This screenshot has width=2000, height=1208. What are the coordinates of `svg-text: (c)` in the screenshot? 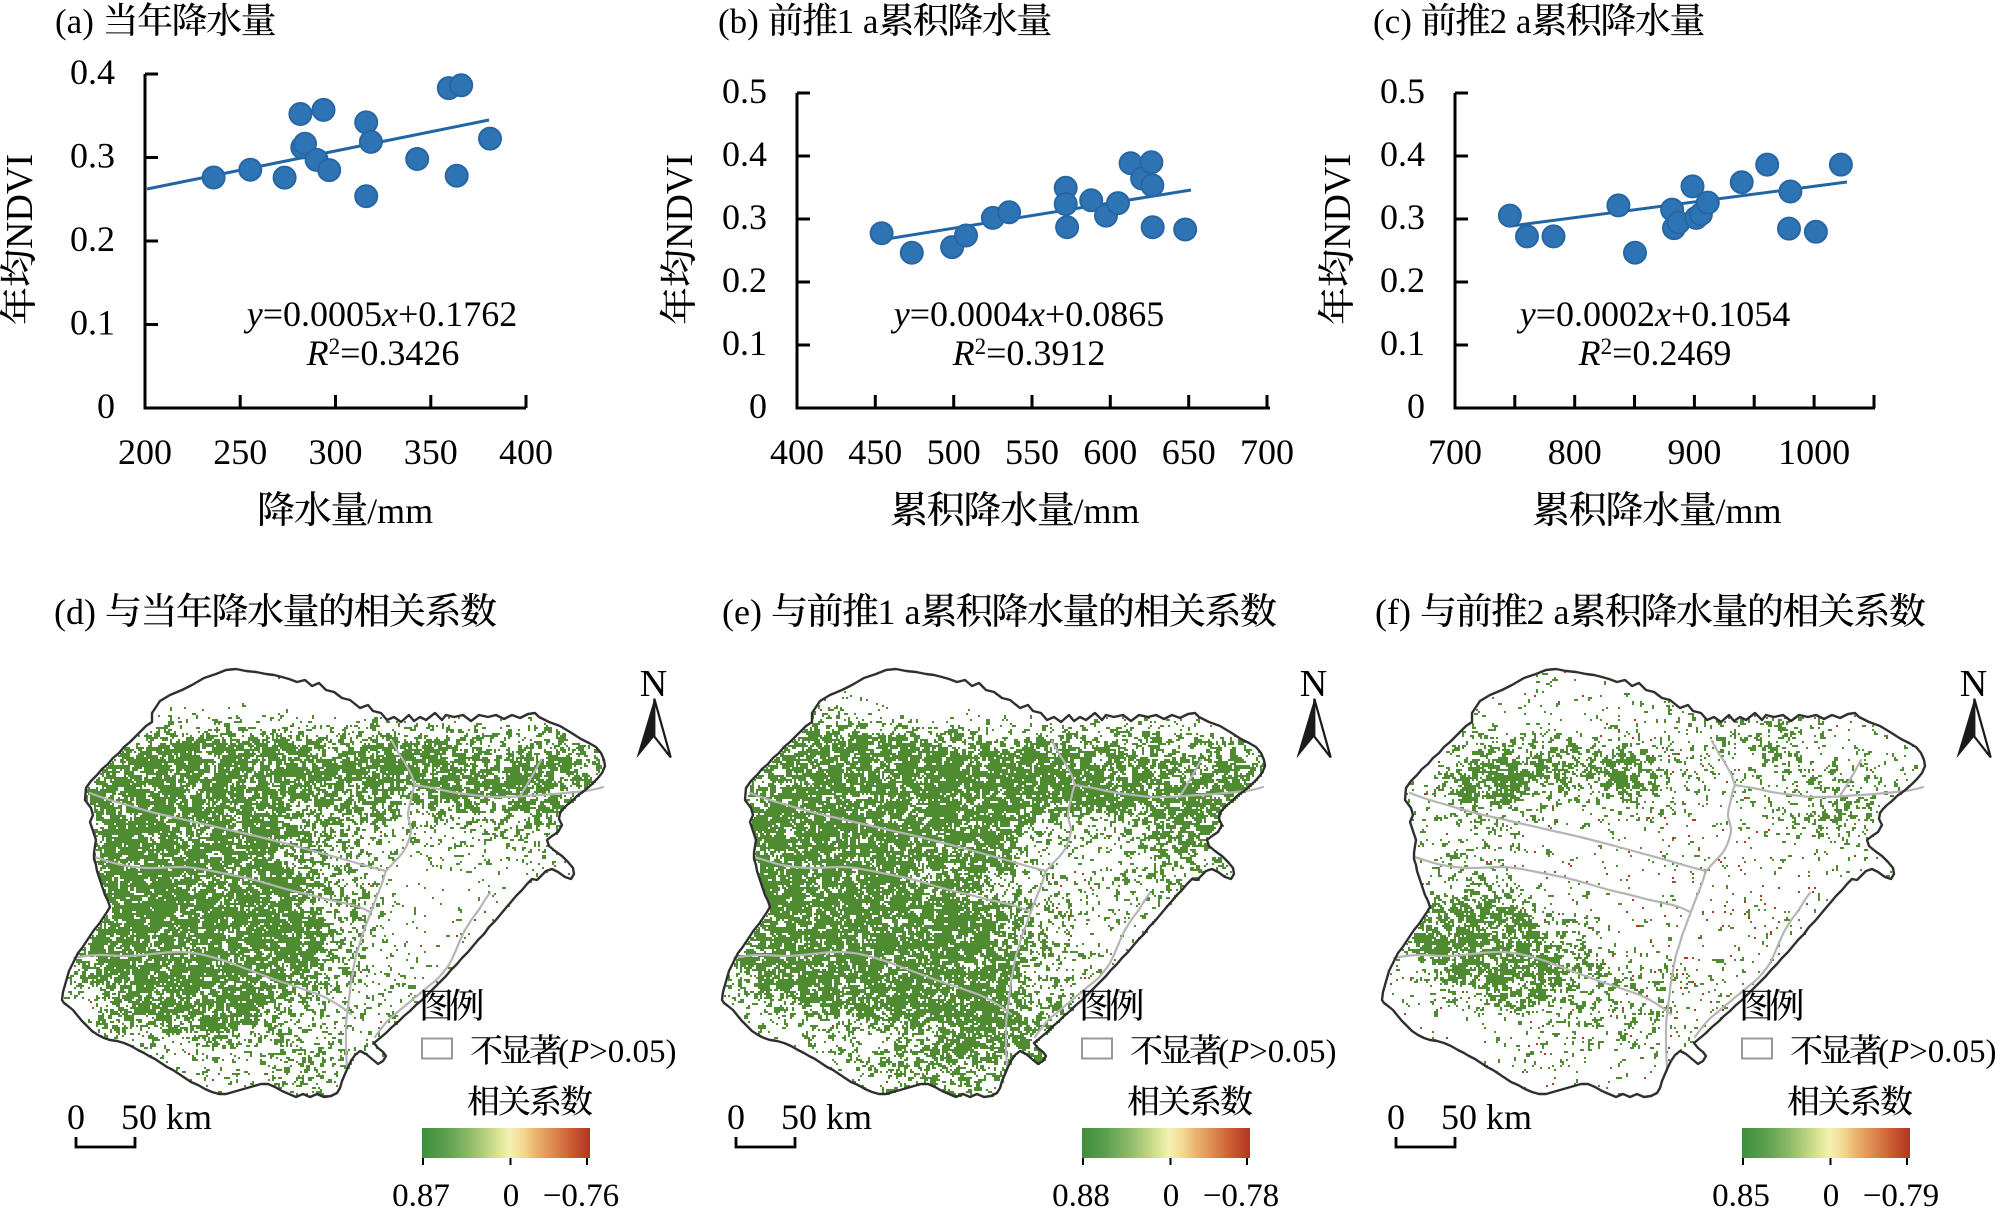 It's located at (1392, 21).